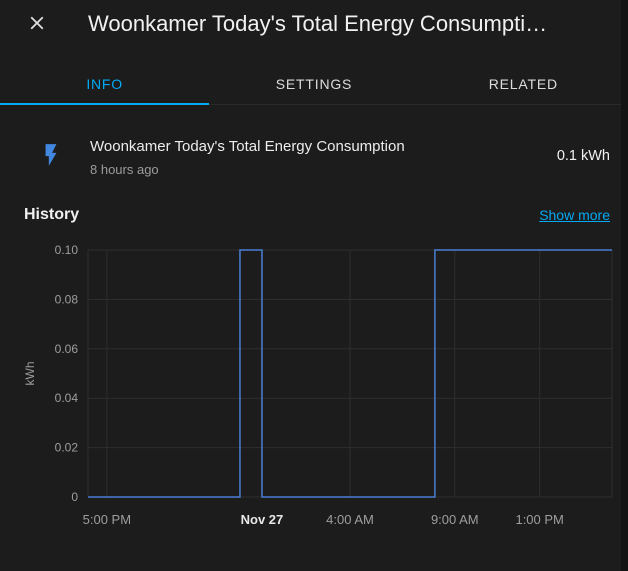  I want to click on history-title: History, so click(52, 214).